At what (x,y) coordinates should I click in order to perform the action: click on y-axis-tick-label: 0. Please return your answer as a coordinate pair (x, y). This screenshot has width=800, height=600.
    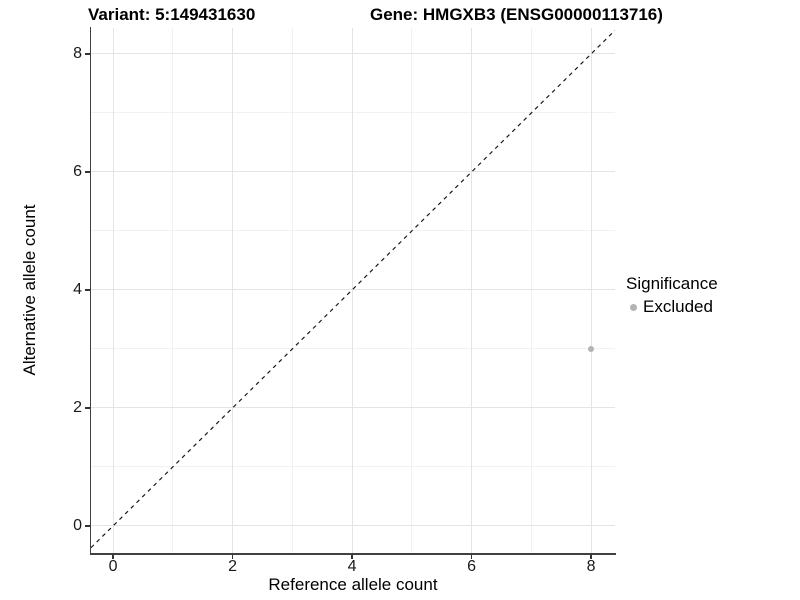
    Looking at the image, I should click on (77, 525).